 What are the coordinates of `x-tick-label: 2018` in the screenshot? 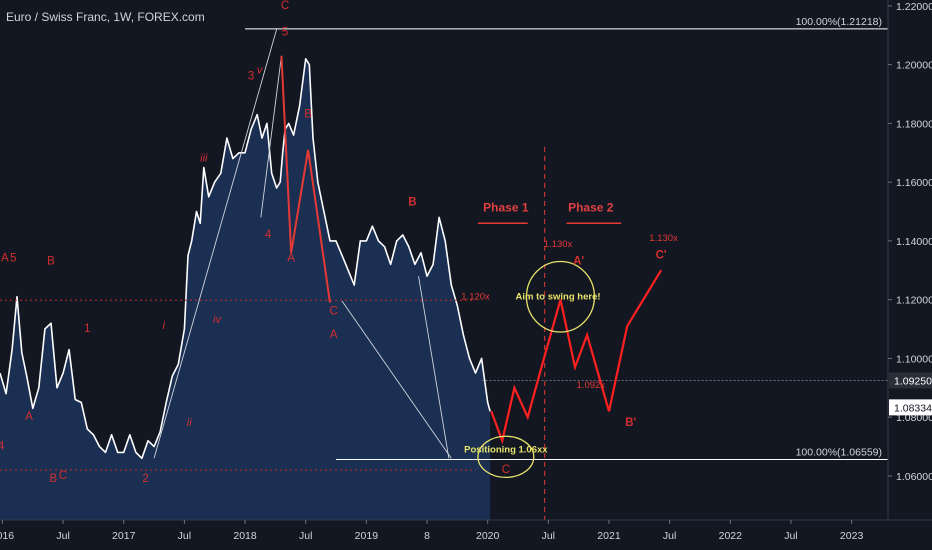 It's located at (245, 536).